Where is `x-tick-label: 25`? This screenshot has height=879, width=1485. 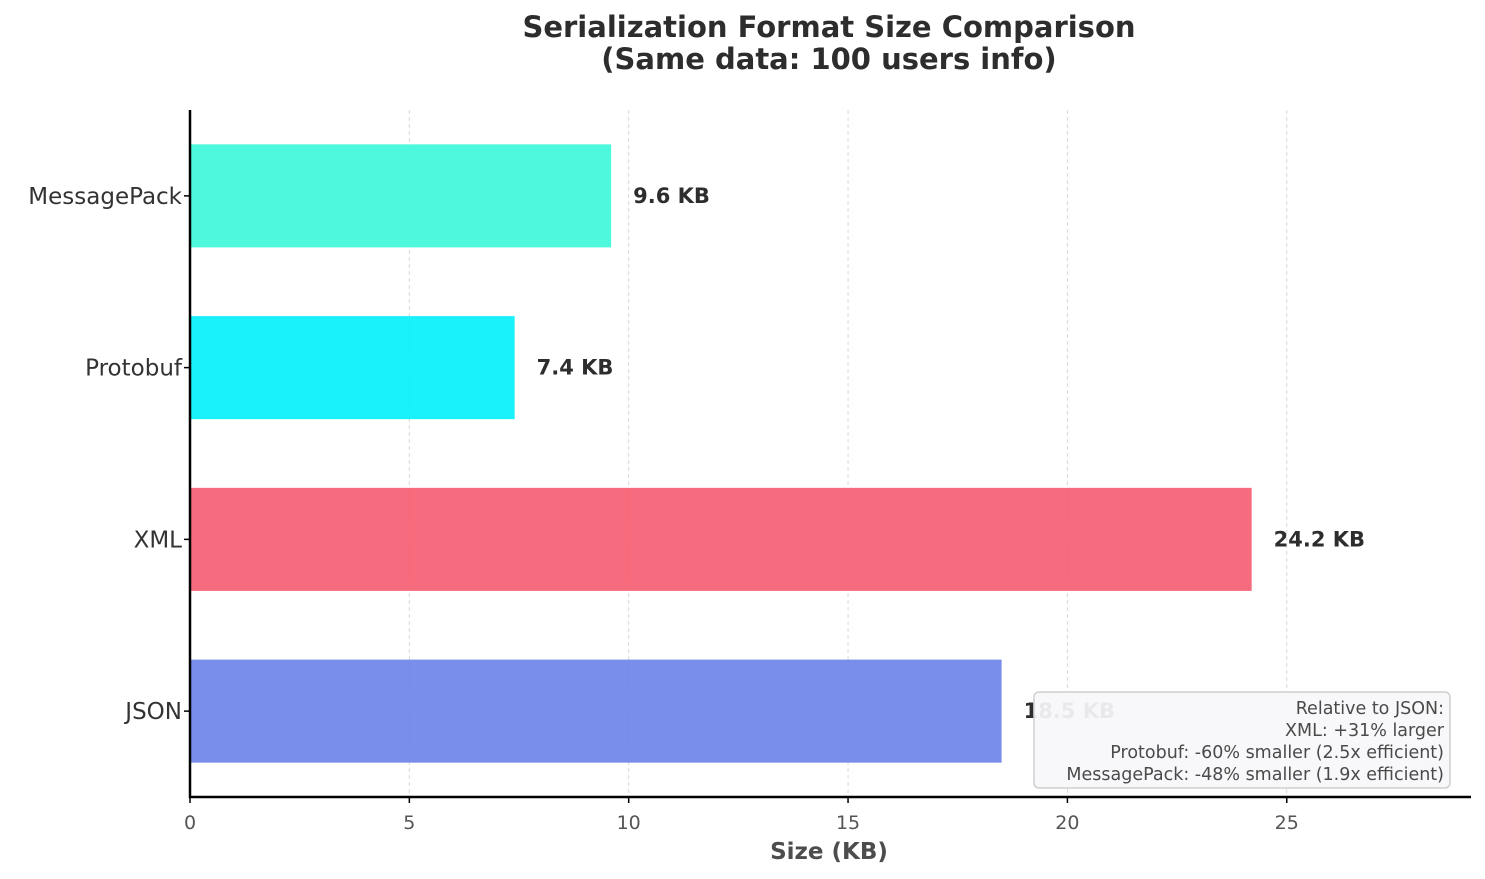
x-tick-label: 25 is located at coordinates (1287, 823).